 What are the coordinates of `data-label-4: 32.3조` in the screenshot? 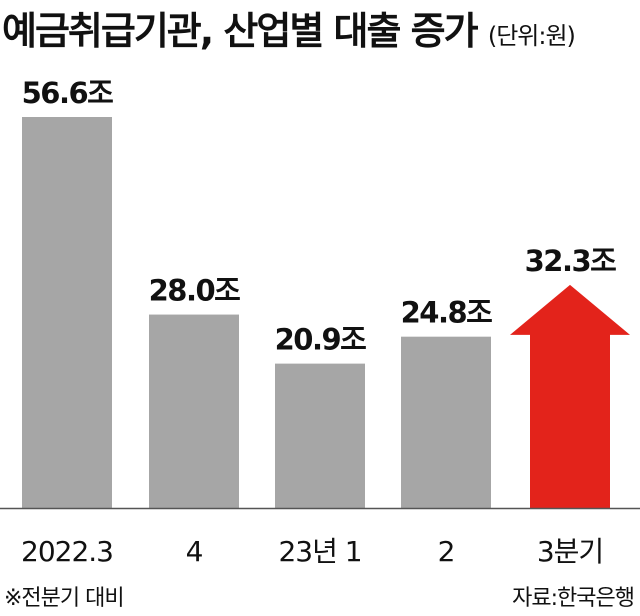 It's located at (571, 261).